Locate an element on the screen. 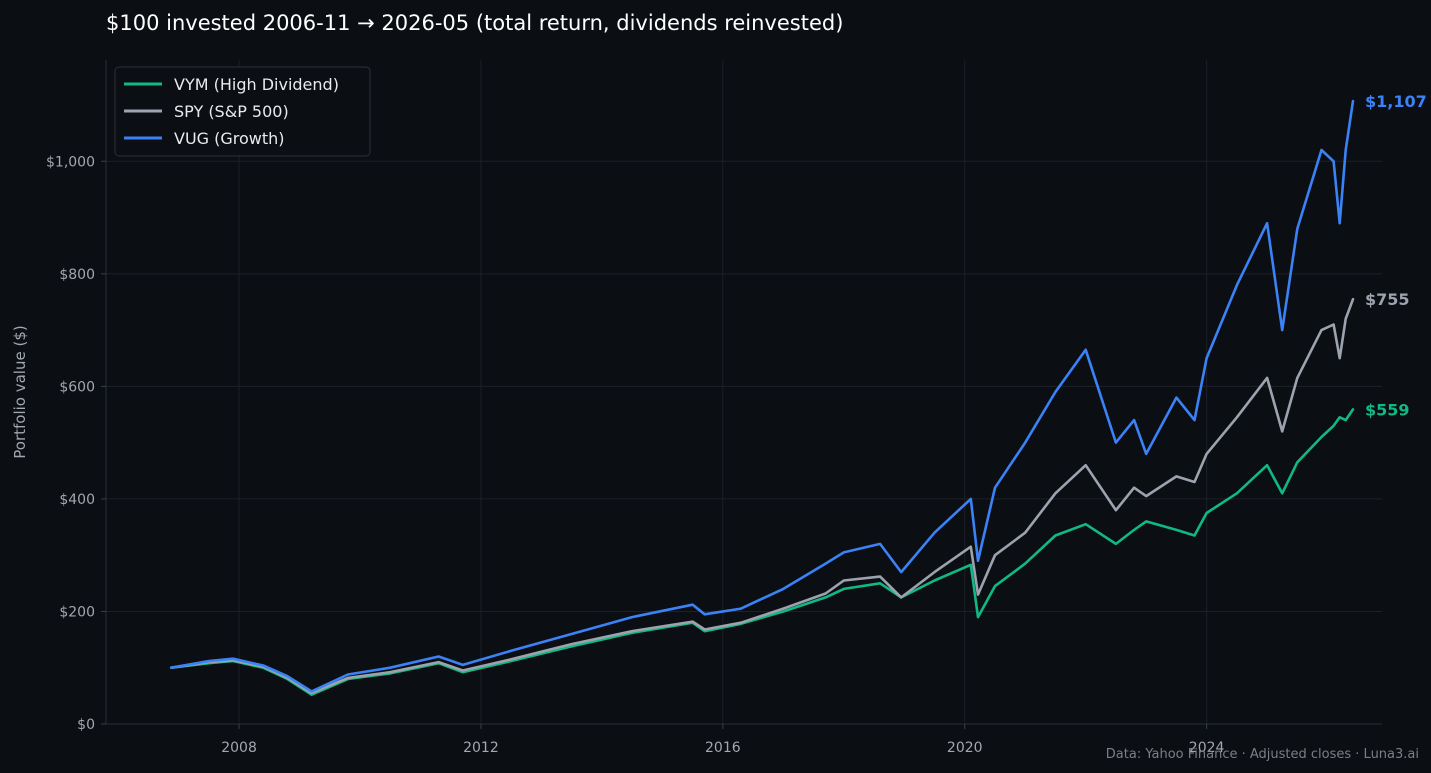  y-axis-label: Portfolio value ($) is located at coordinates (20, 391).